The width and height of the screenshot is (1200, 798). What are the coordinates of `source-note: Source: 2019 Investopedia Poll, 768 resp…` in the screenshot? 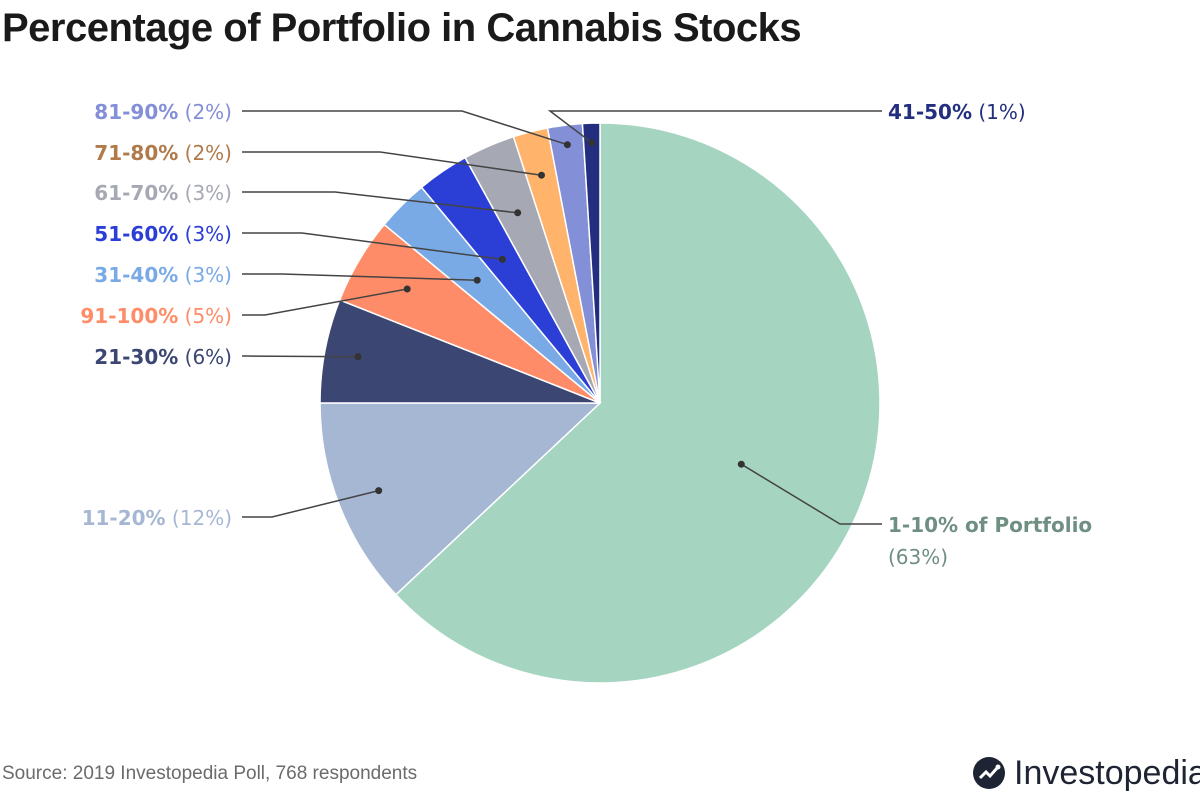 It's located at (210, 773).